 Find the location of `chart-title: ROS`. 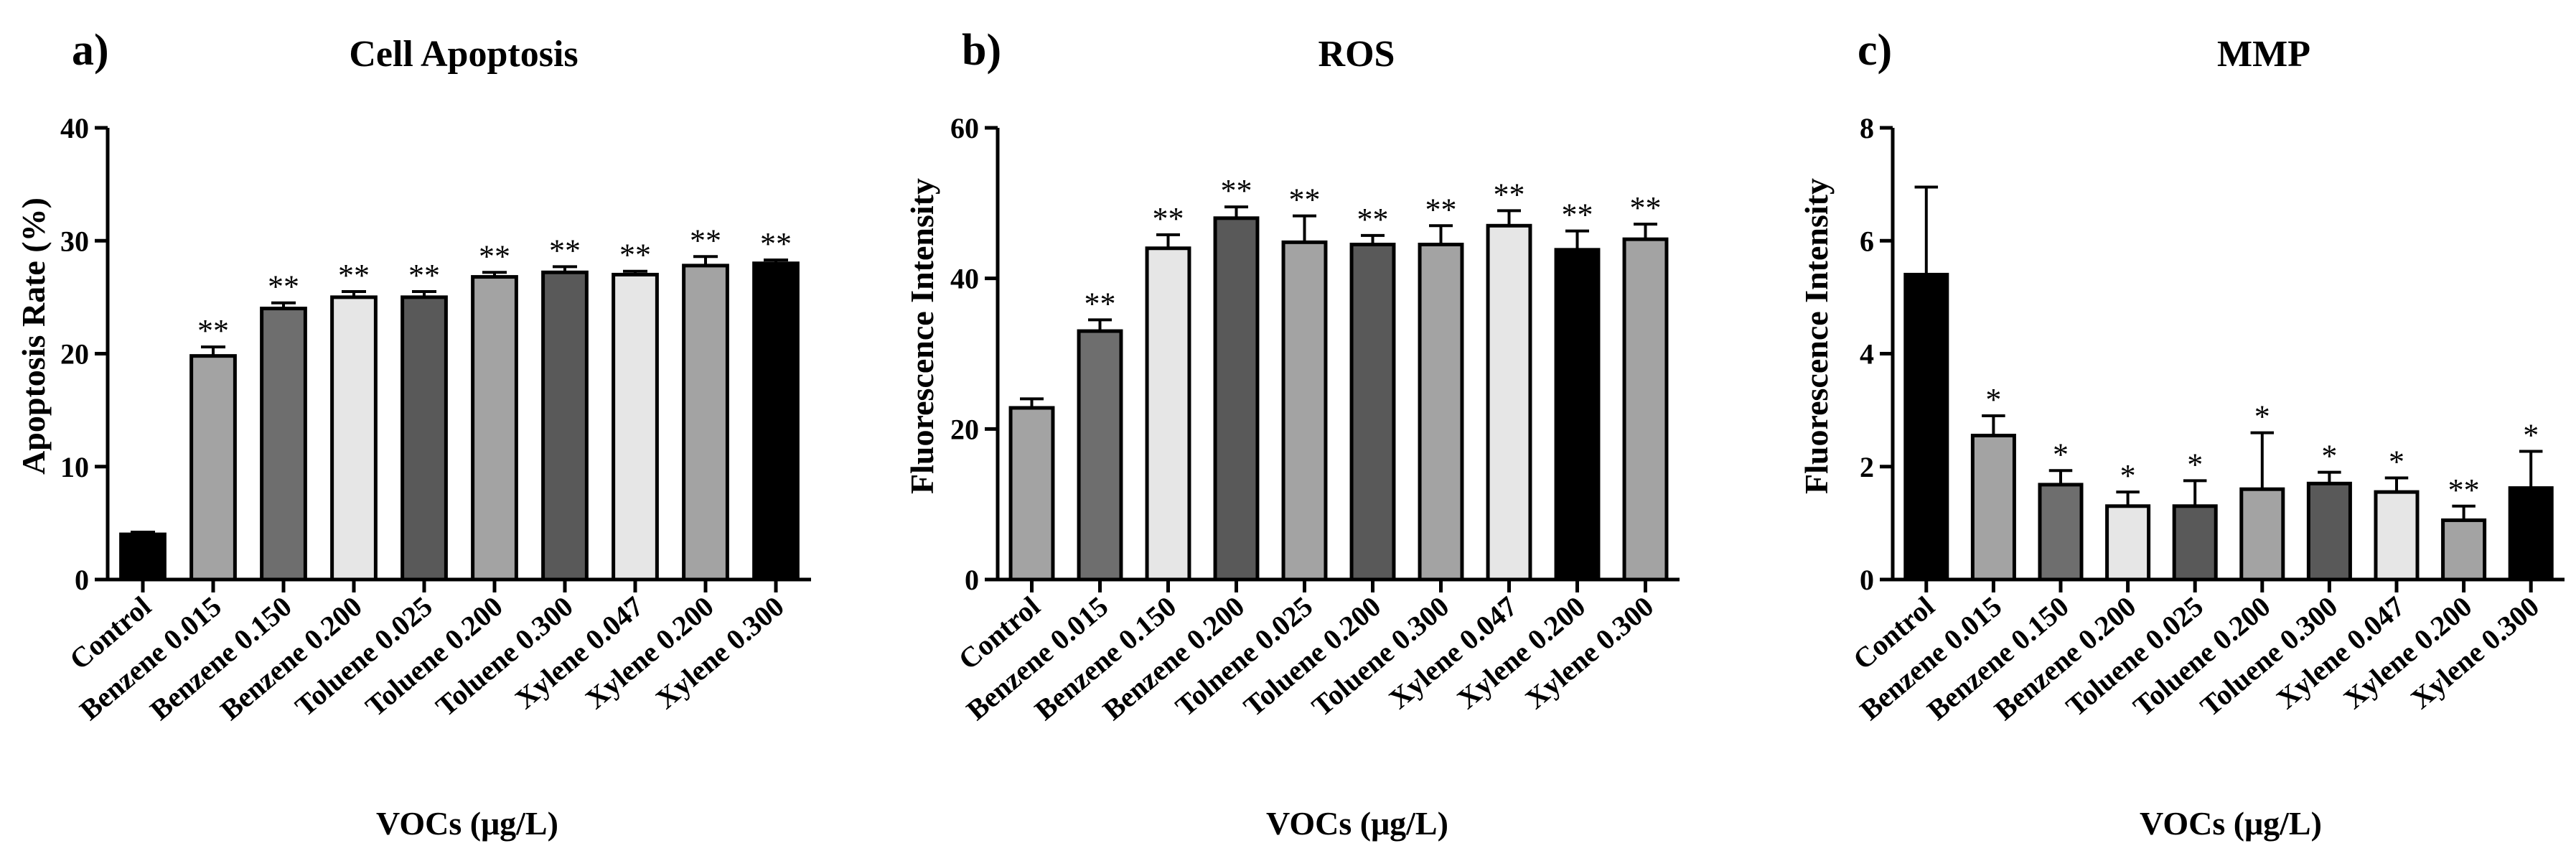

chart-title: ROS is located at coordinates (1357, 54).